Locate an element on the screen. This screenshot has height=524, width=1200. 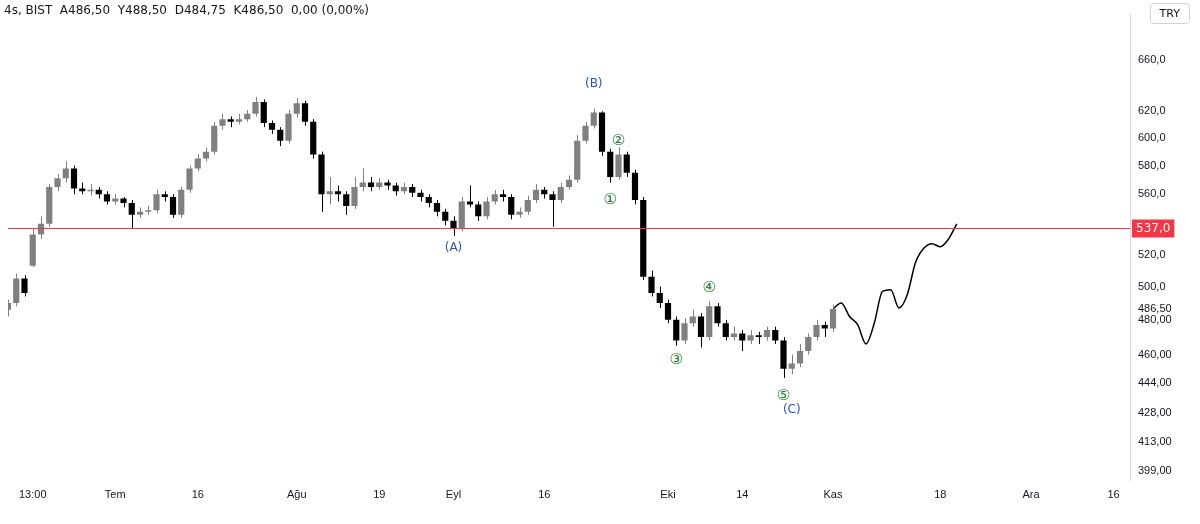
x-tick-label: 18 is located at coordinates (940, 494).